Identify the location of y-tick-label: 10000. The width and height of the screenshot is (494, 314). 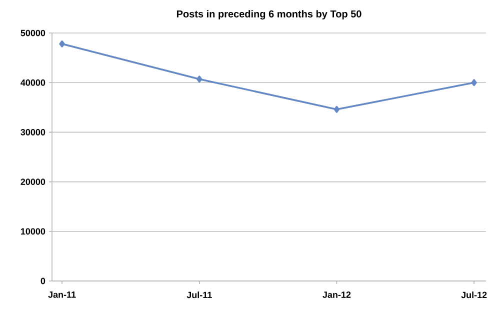
(33, 231).